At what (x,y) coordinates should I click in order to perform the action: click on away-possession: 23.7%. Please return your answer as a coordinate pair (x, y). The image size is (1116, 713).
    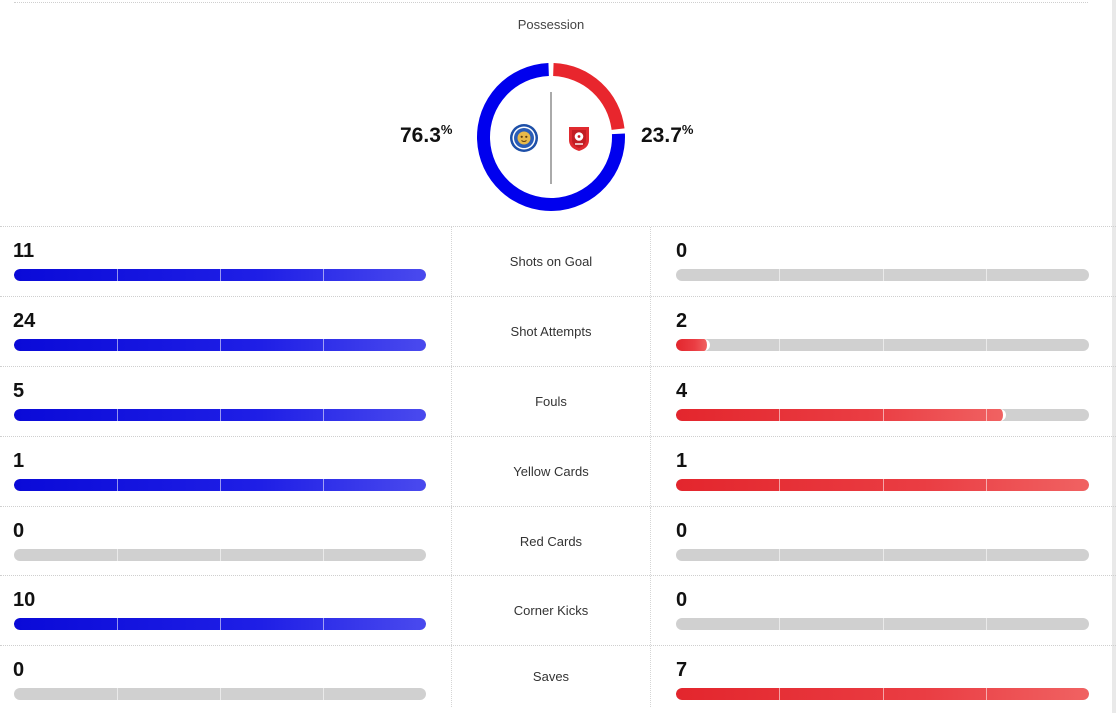
    Looking at the image, I should click on (667, 135).